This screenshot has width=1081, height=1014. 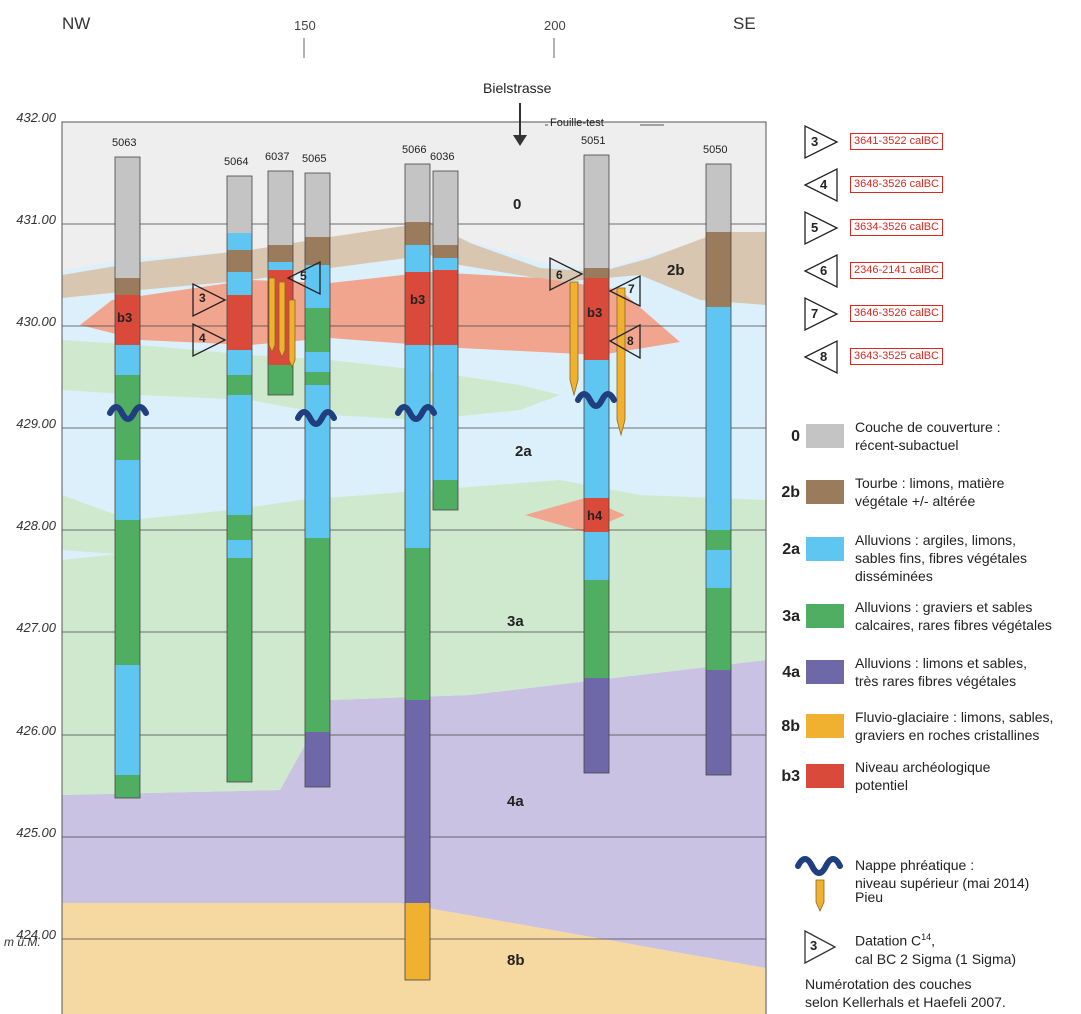 I want to click on pile-5051-right, so click(x=621, y=362).